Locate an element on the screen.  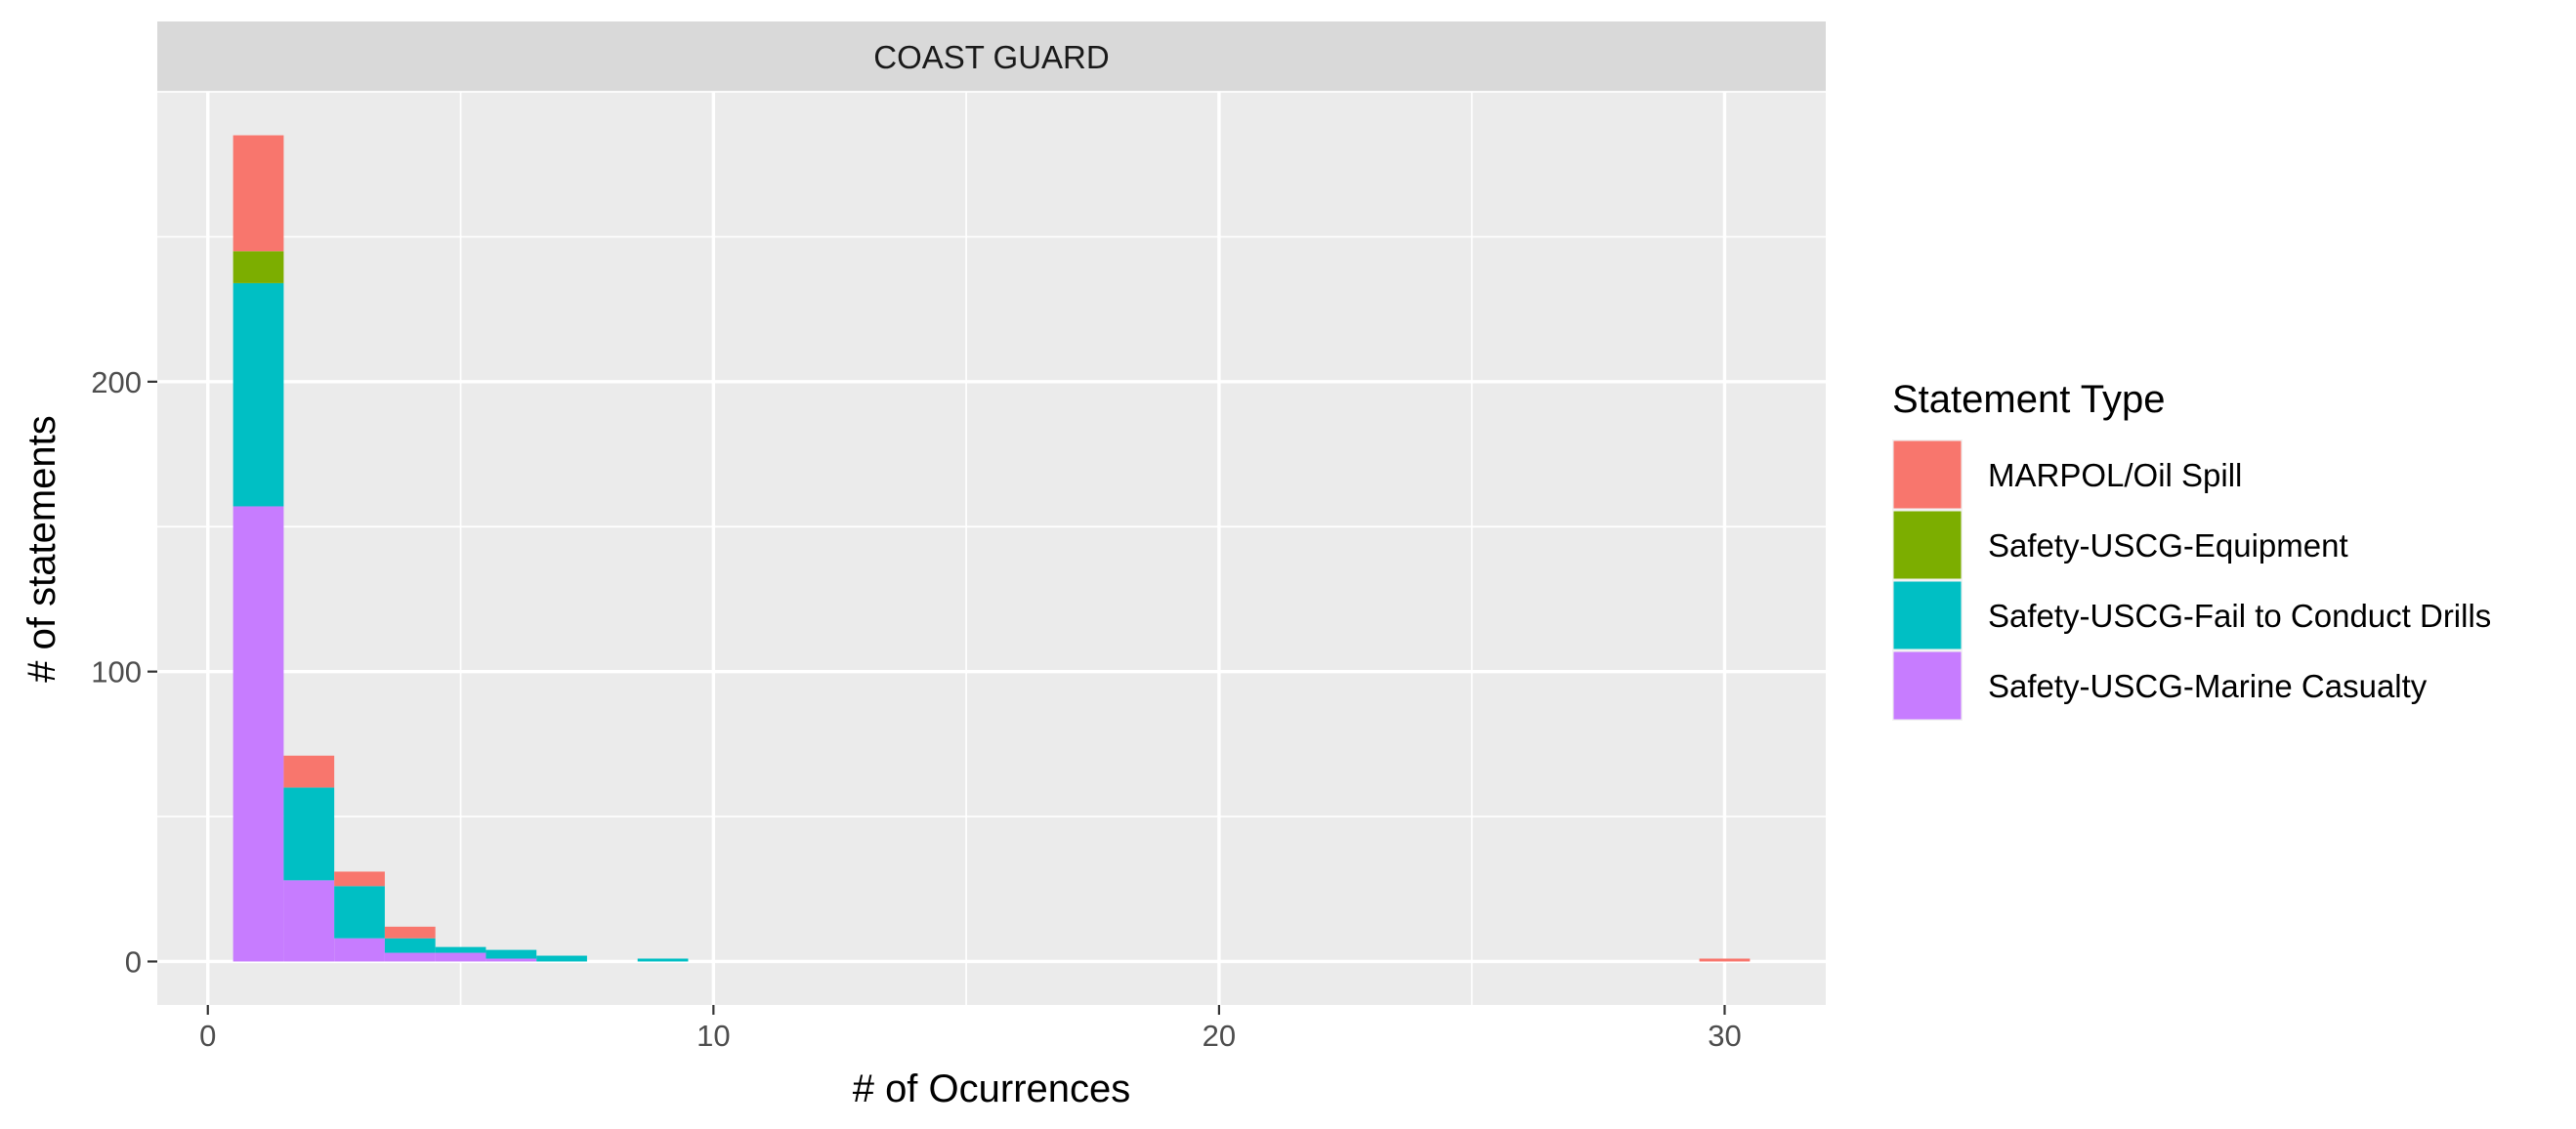
legend-label: Safety-USCG-Fail to Conduct Drills is located at coordinates (2239, 616).